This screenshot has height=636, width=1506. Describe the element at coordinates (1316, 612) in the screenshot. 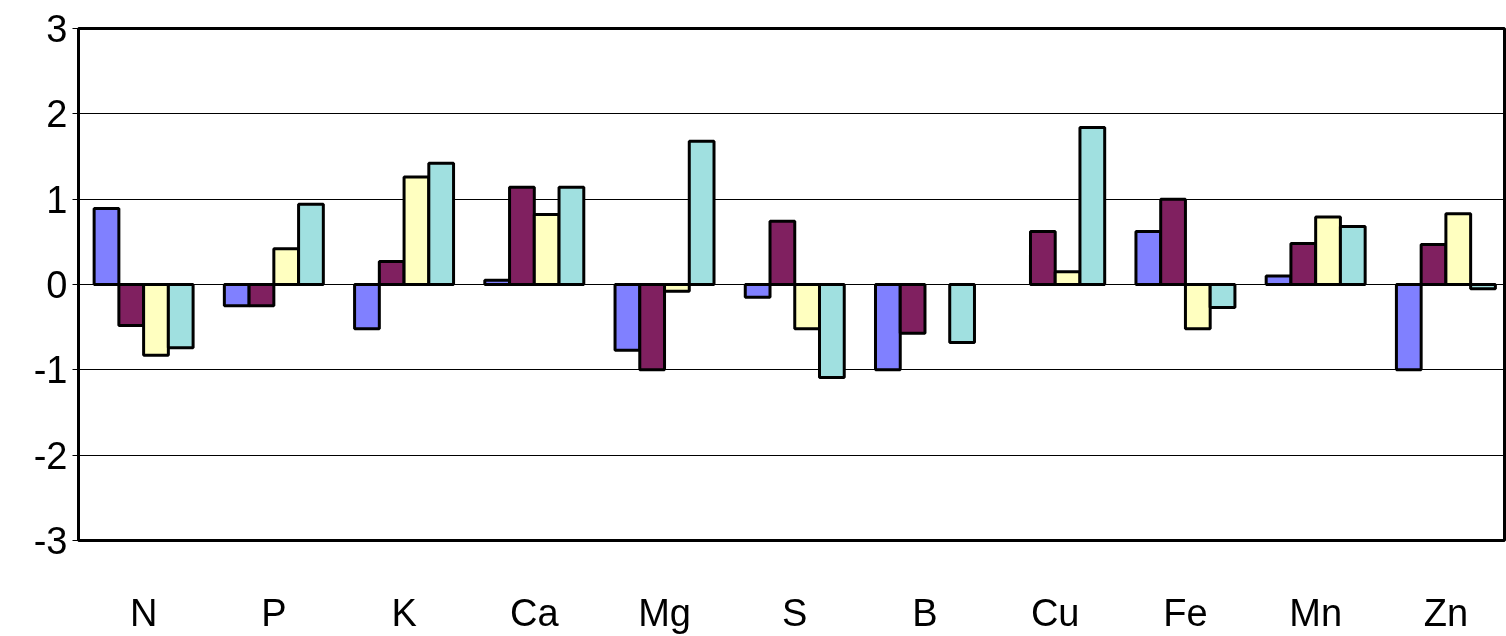

I see `x-tick-label: Mn` at that location.